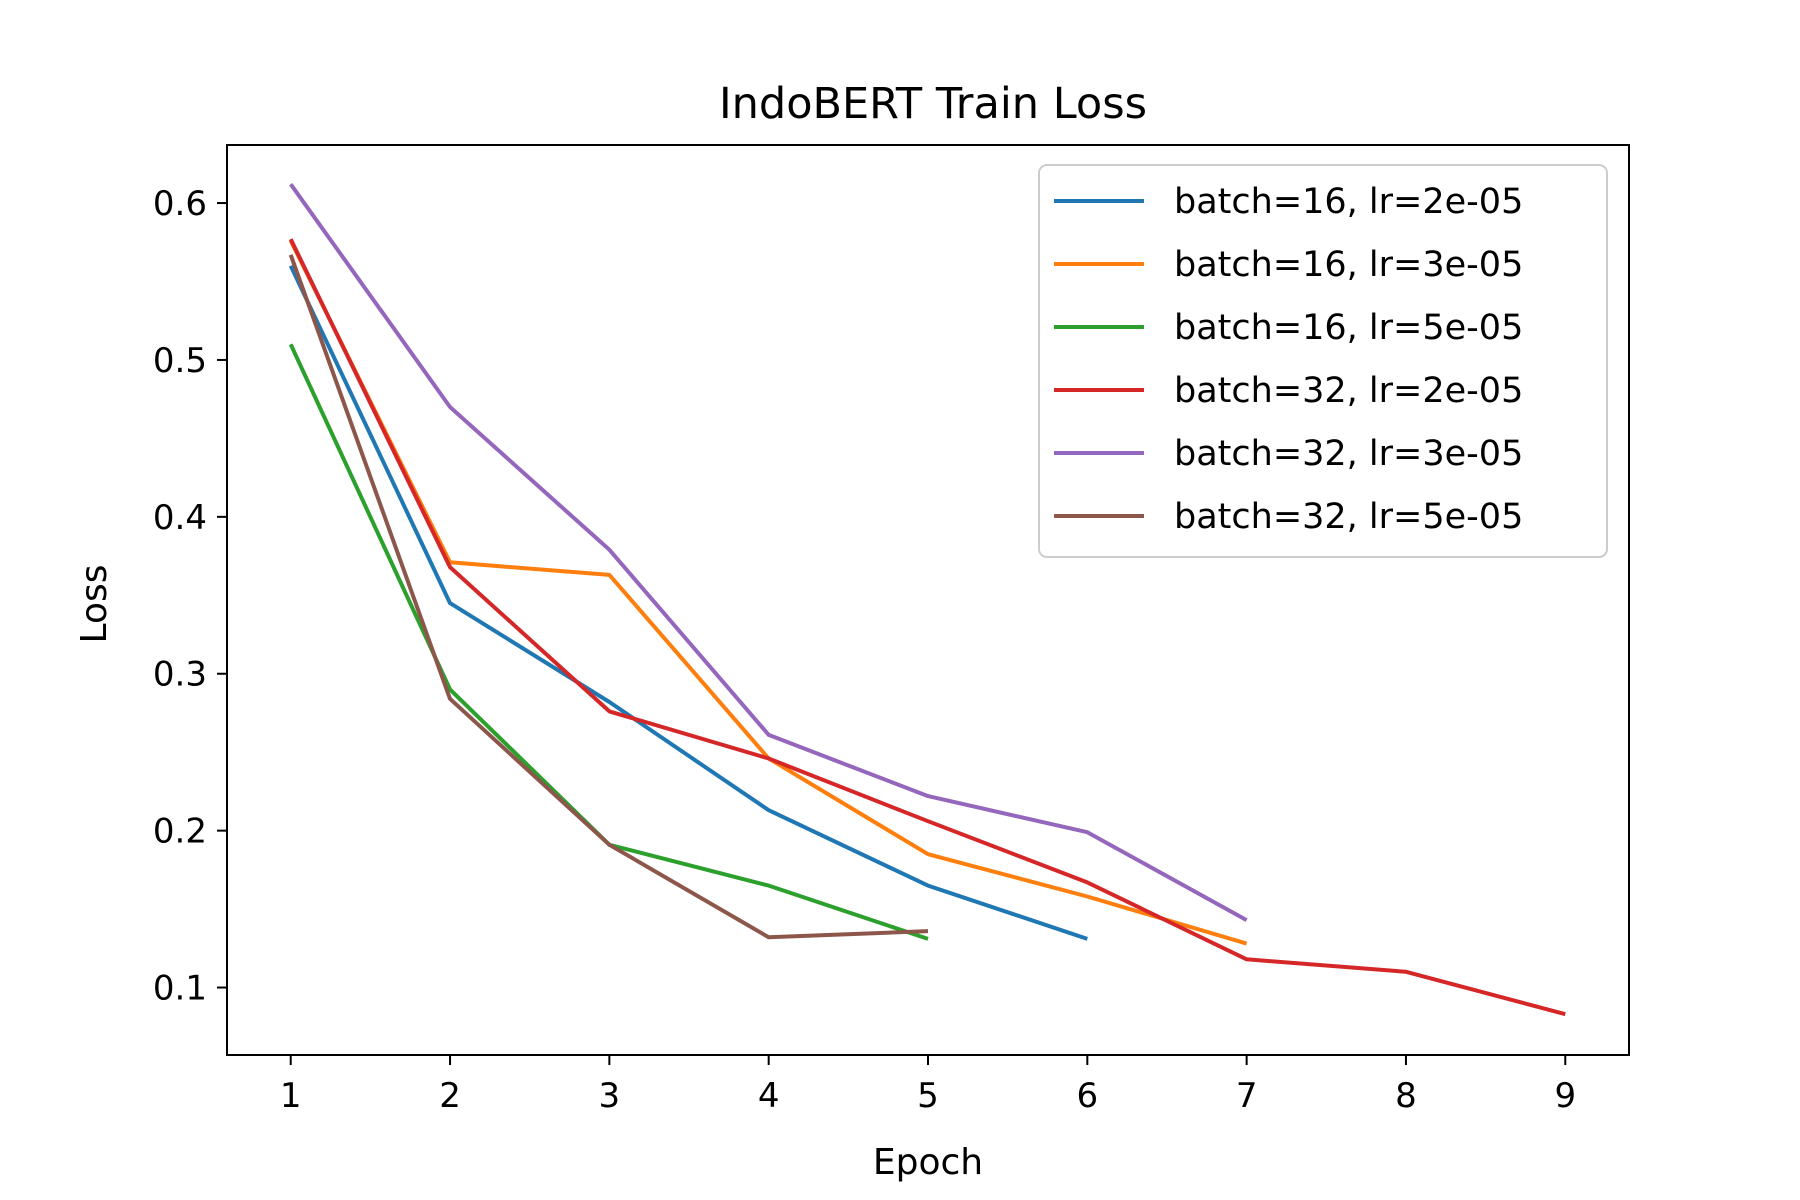 The image size is (1800, 1200). Describe the element at coordinates (1348, 265) in the screenshot. I see `legend-label: batch=16, lr=3e-05` at that location.